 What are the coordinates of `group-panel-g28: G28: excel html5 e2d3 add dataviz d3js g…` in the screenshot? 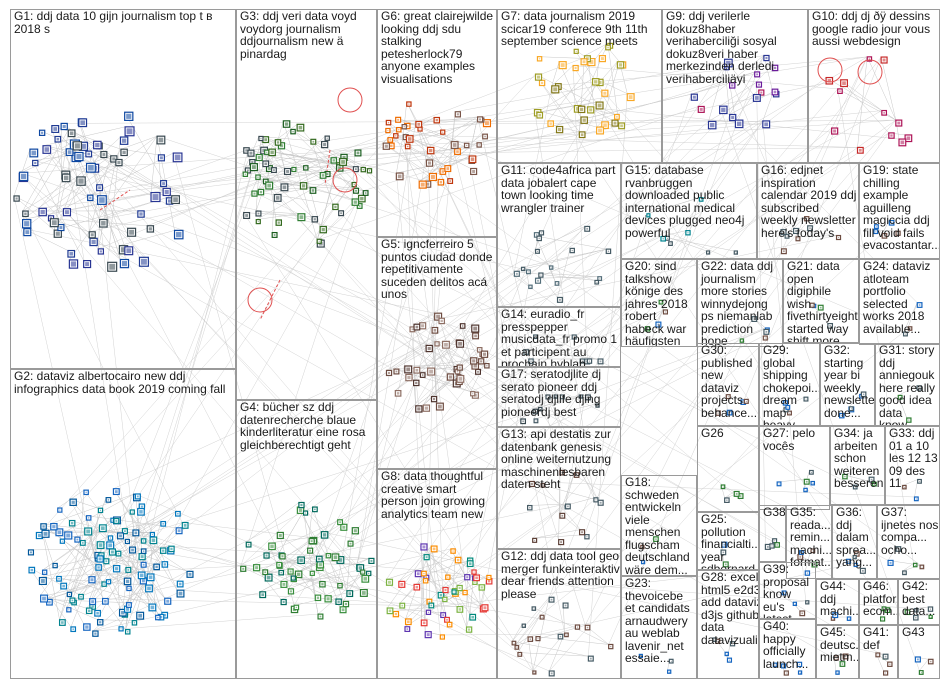 It's located at (728, 624).